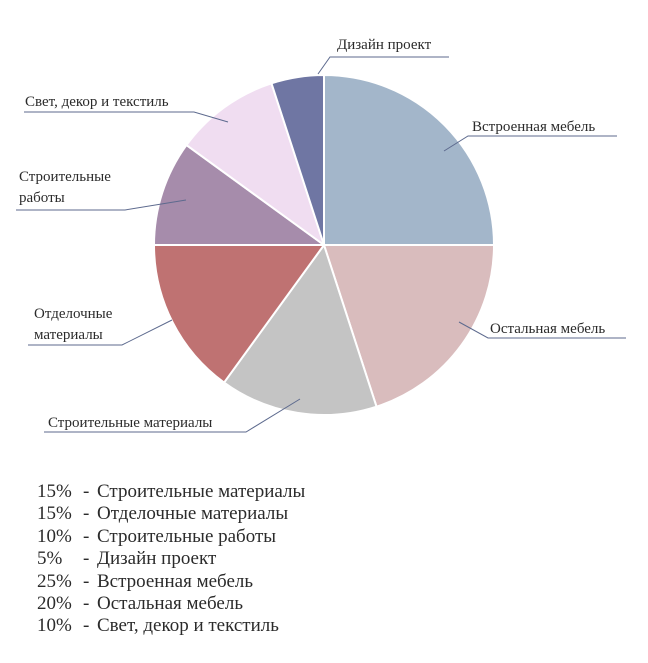 This screenshot has width=648, height=663. What do you see at coordinates (384, 45) in the screenshot?
I see `slice-label: Дизайн проект` at bounding box center [384, 45].